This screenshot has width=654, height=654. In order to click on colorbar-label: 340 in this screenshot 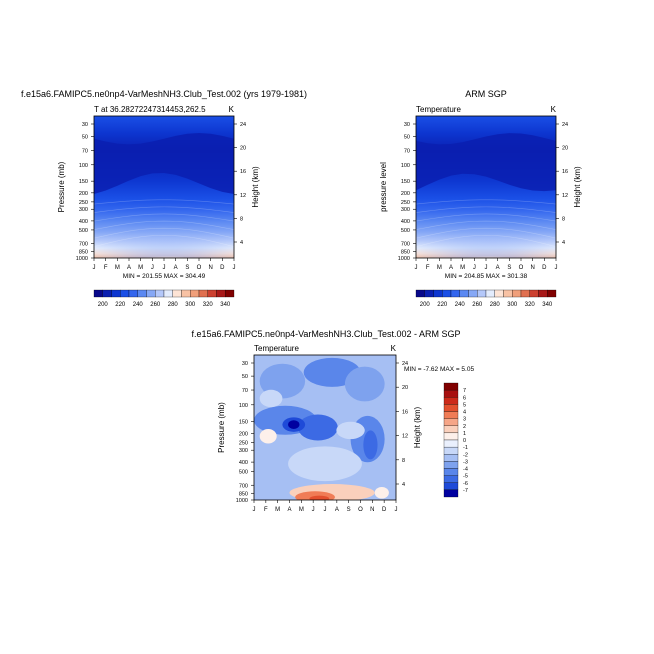, I will do `click(225, 305)`.